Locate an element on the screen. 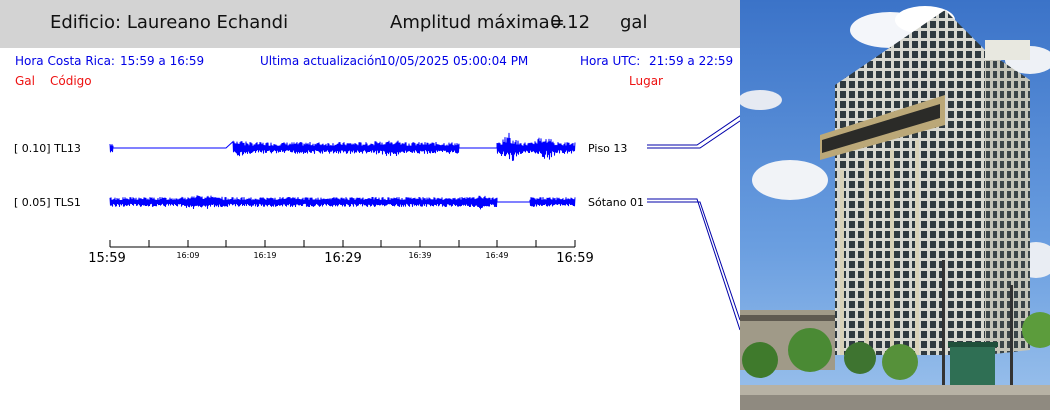 Image resolution: width=1050 pixels, height=410 pixels. max-amplitude-value: 0.12 is located at coordinates (570, 22).